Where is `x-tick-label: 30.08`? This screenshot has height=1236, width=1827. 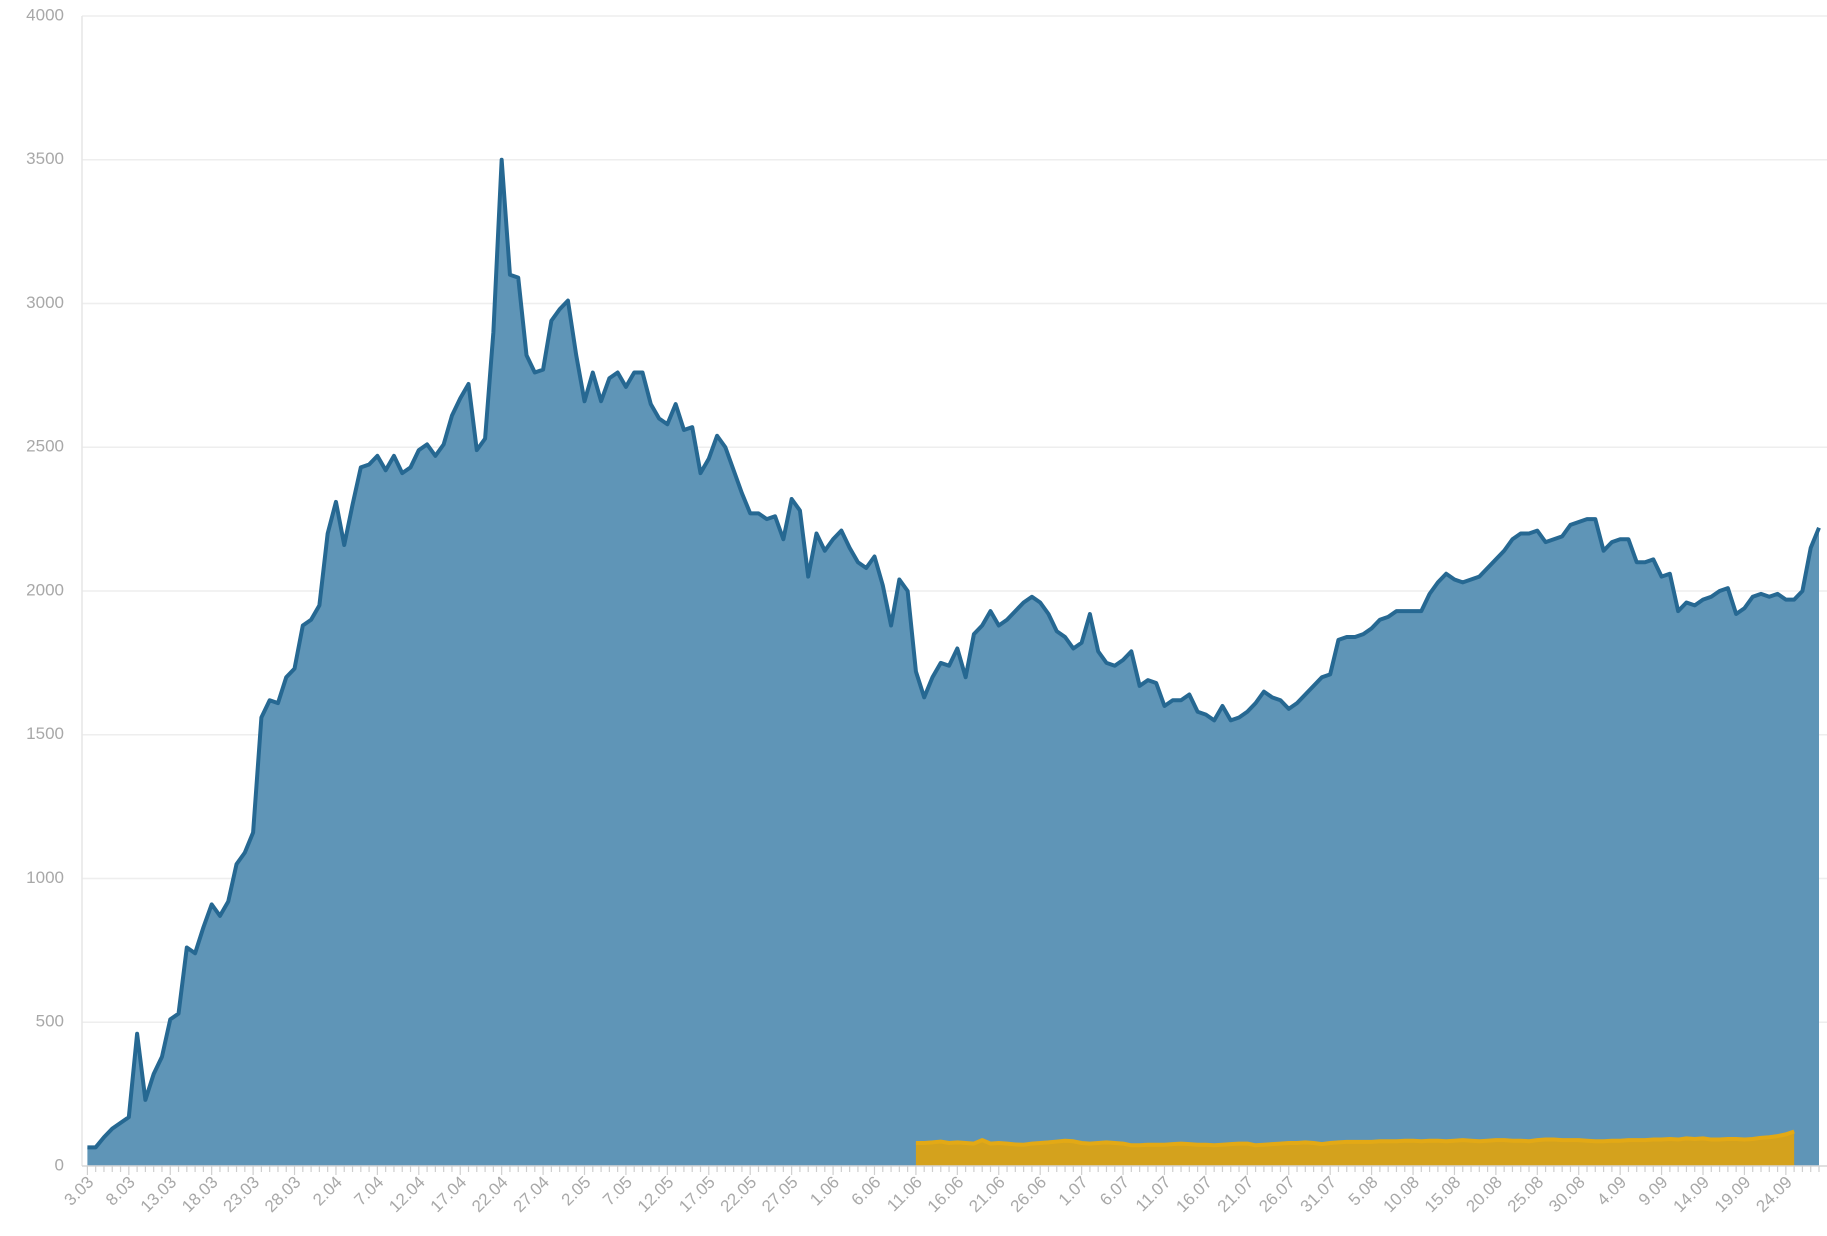 x-tick-label: 30.08 is located at coordinates (1567, 1195).